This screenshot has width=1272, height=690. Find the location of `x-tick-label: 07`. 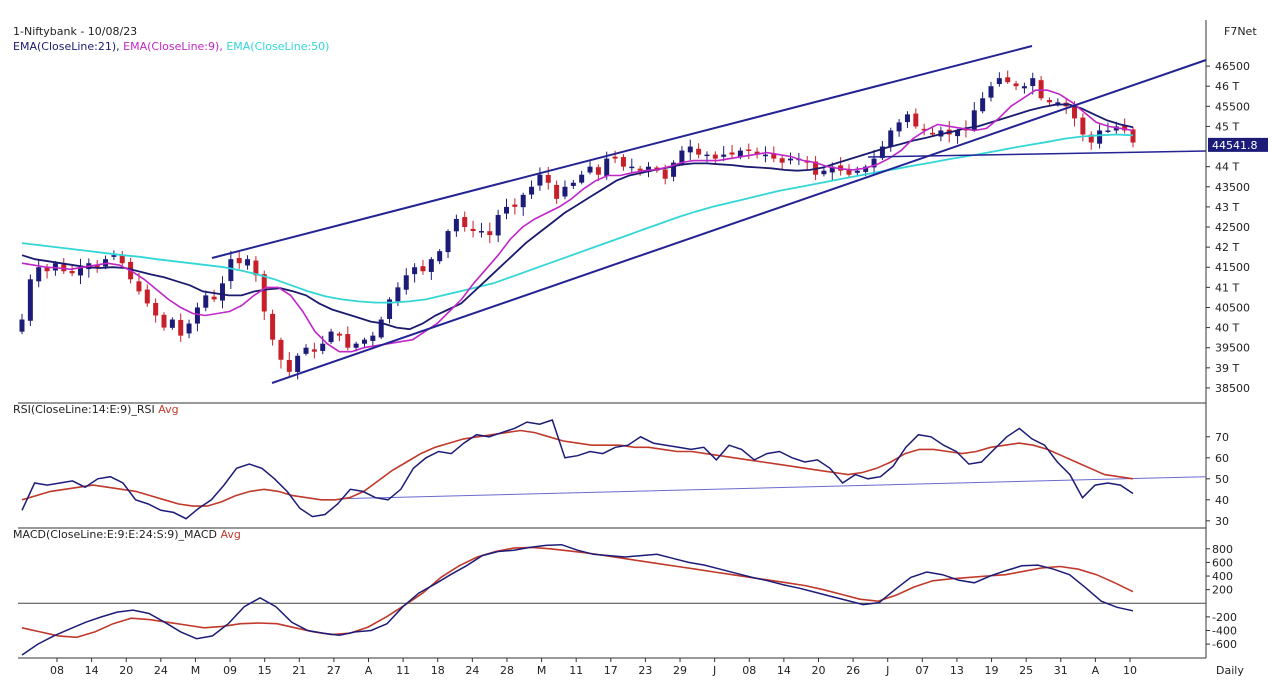

x-tick-label: 07 is located at coordinates (922, 670).